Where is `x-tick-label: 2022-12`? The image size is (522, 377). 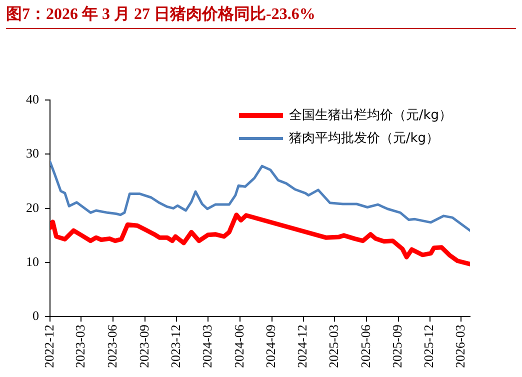 x-tick-label: 2022-12 is located at coordinates (48, 346).